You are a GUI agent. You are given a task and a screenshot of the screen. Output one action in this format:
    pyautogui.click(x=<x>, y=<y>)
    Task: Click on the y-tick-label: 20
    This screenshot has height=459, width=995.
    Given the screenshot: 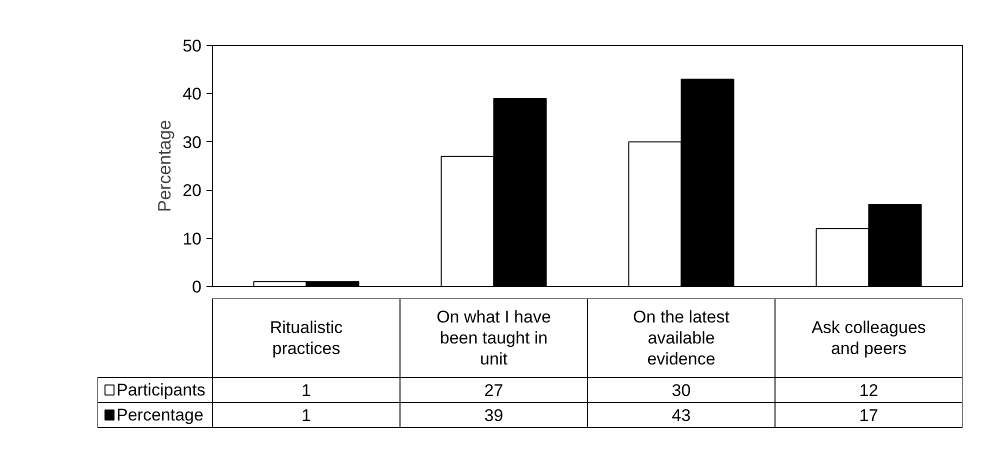 What is the action you would take?
    pyautogui.click(x=192, y=190)
    